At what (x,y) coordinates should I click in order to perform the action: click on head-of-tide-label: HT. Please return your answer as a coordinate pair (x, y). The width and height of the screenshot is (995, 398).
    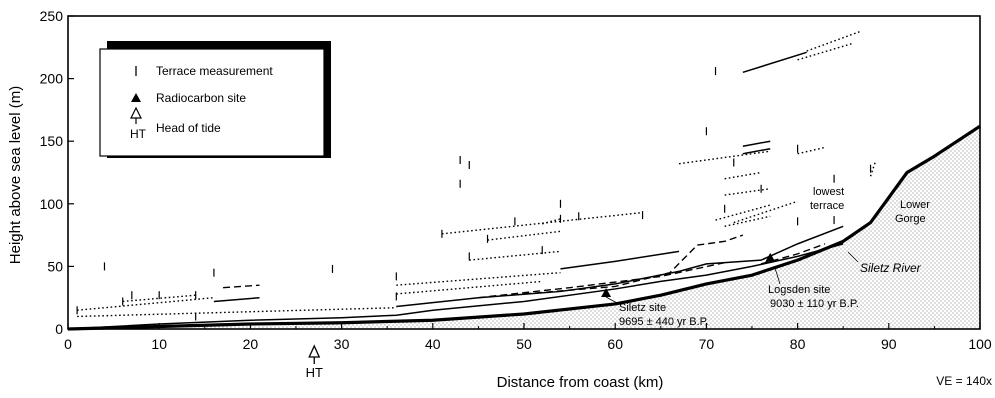
    Looking at the image, I should click on (314, 372).